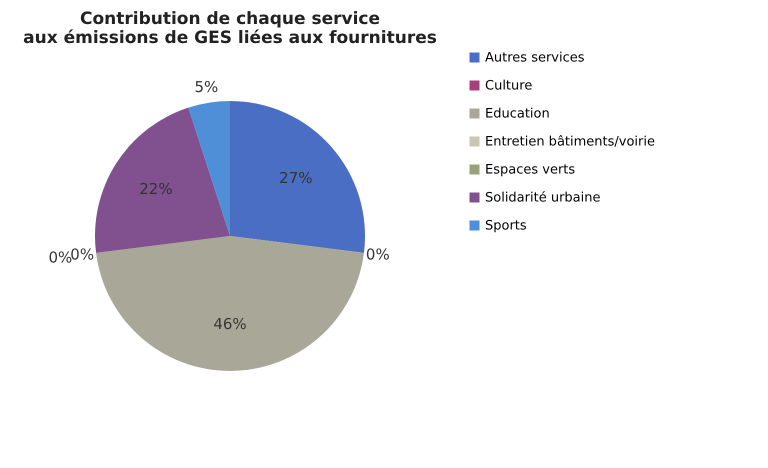  Describe the element at coordinates (230, 323) in the screenshot. I see `data-label: 46%` at that location.